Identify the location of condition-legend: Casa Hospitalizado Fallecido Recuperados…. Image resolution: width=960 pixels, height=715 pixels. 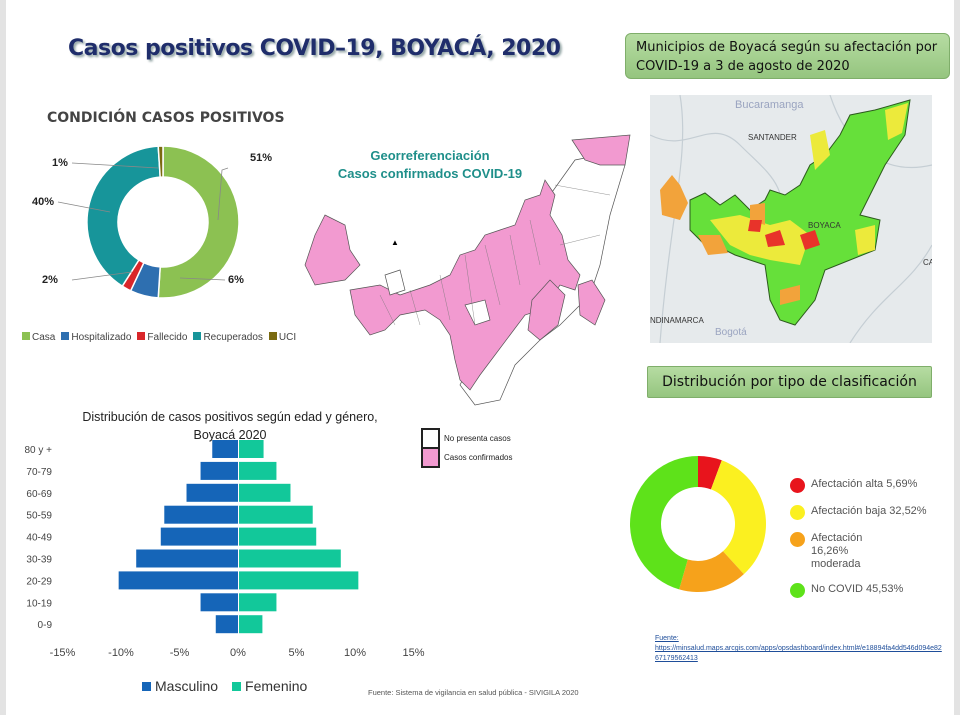
(159, 337).